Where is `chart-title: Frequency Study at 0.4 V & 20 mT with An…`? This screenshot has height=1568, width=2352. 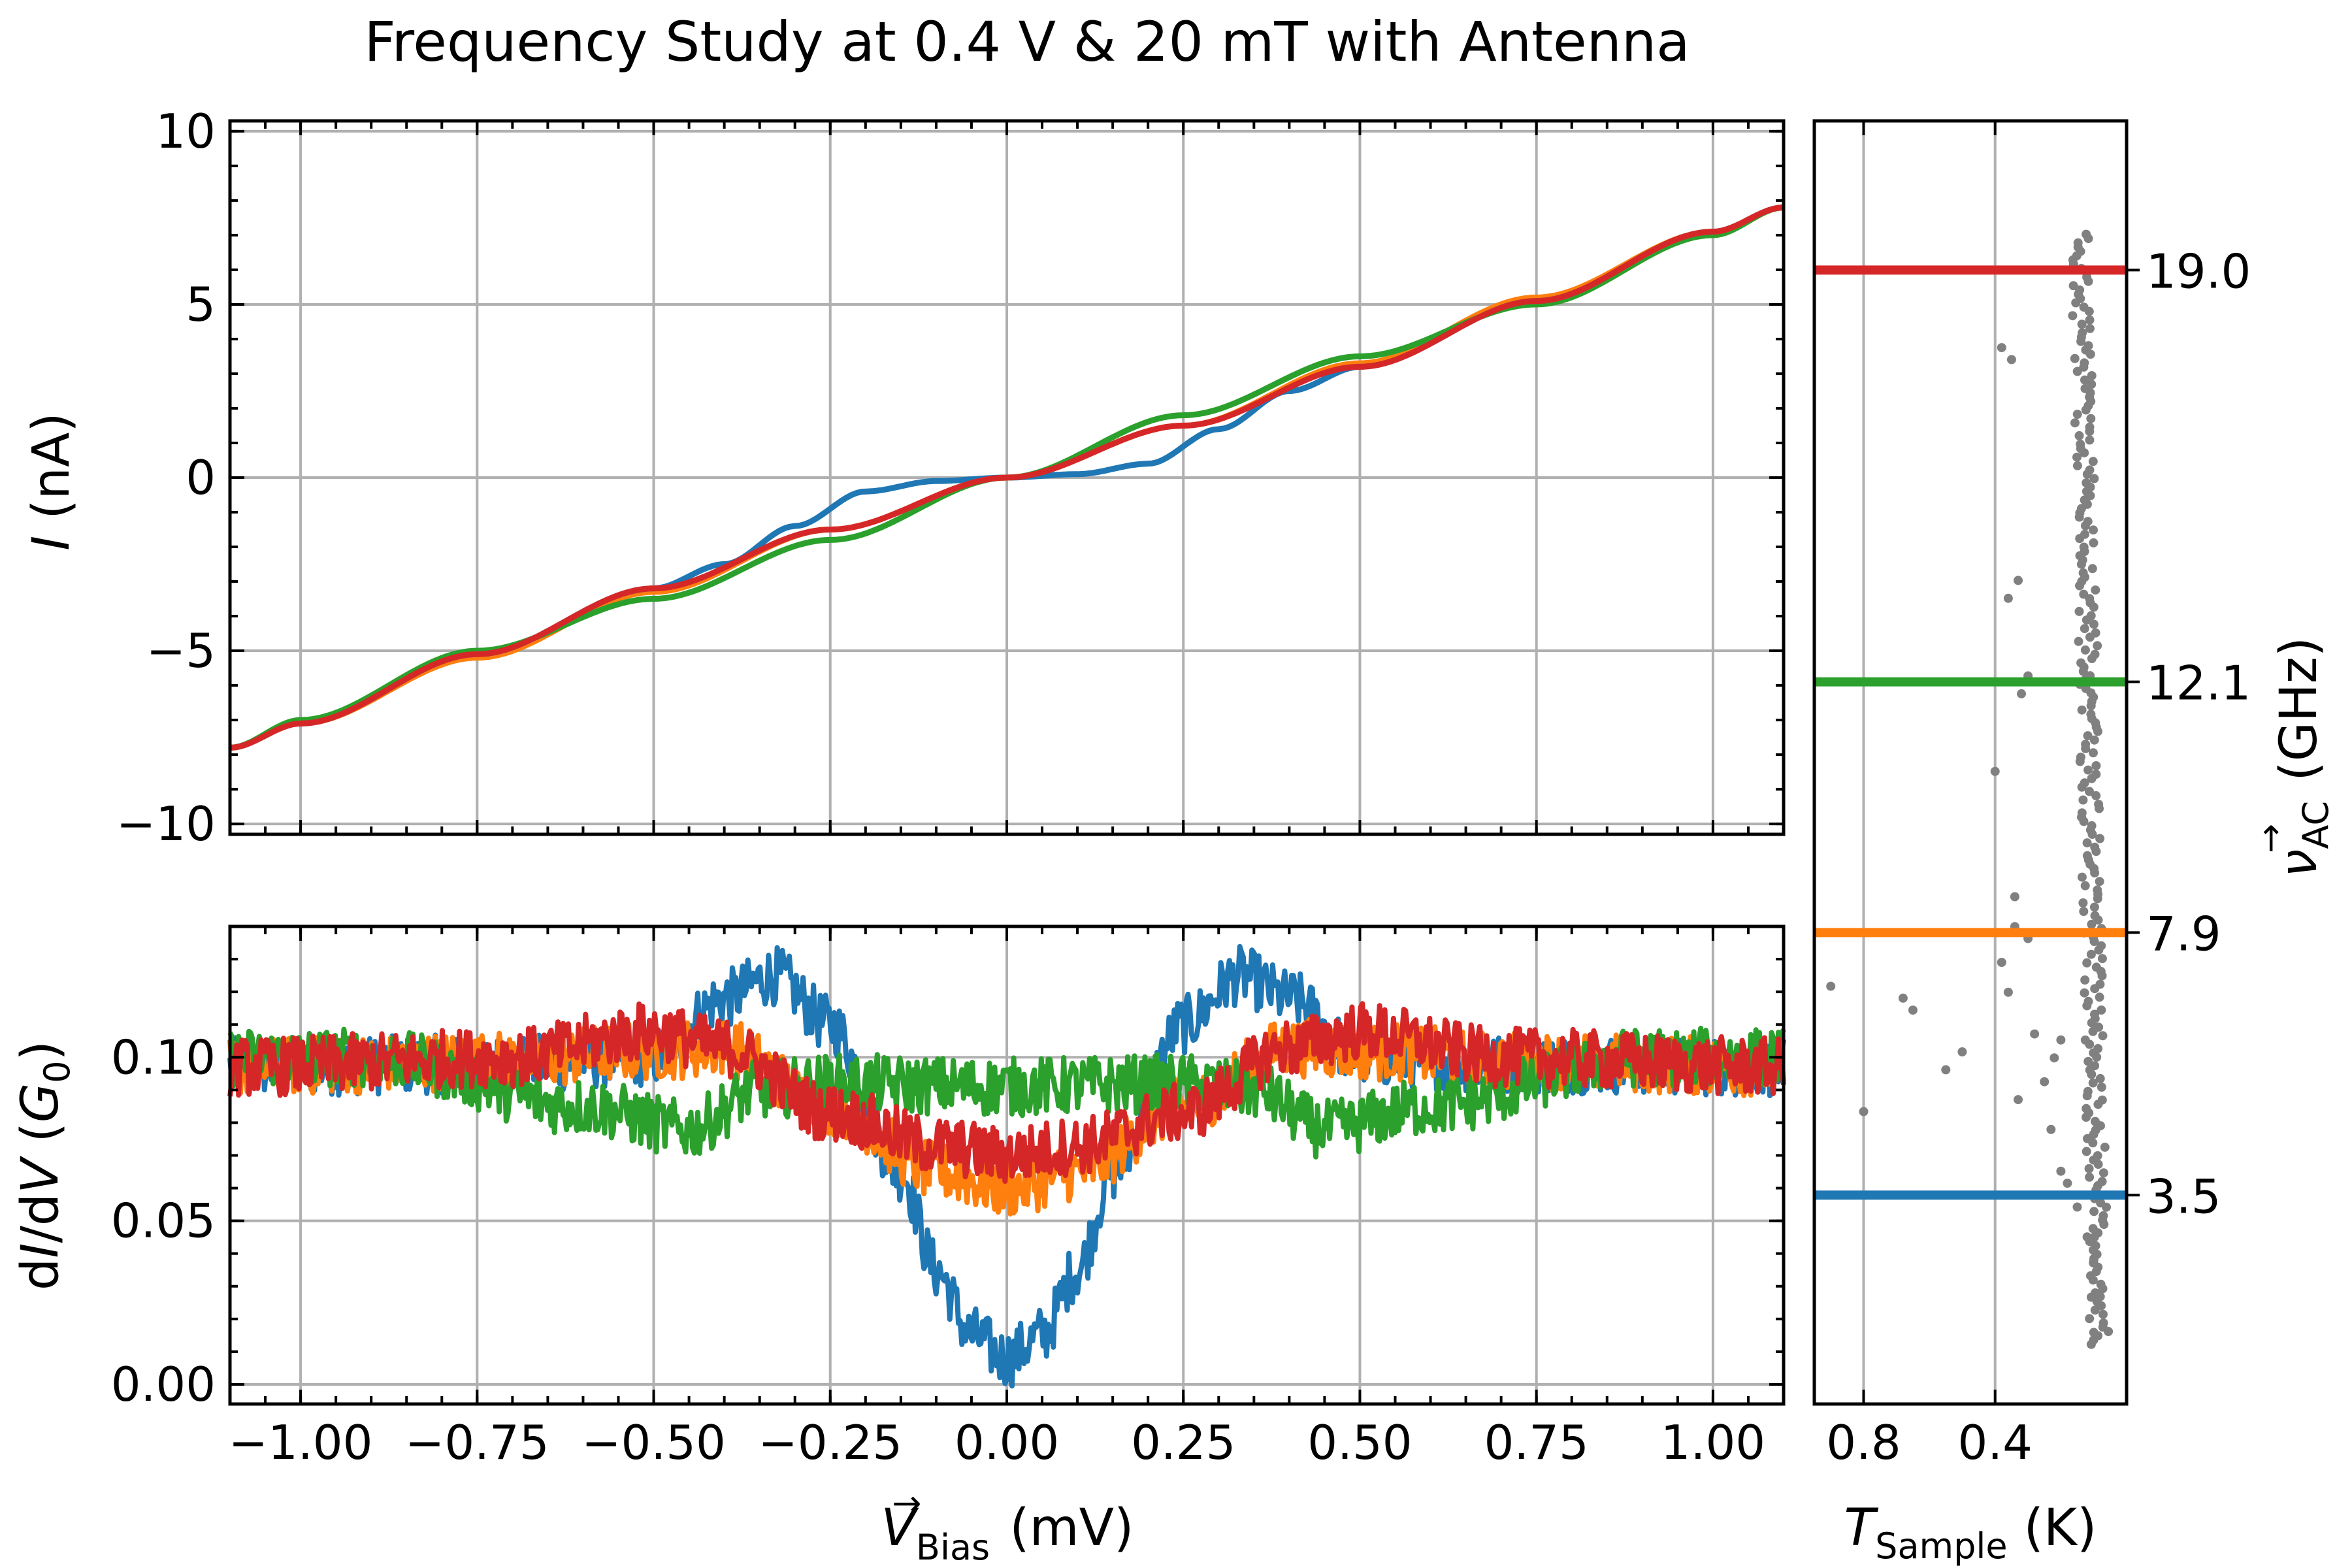
chart-title: Frequency Study at 0.4 V & 20 mT with An… is located at coordinates (1027, 42).